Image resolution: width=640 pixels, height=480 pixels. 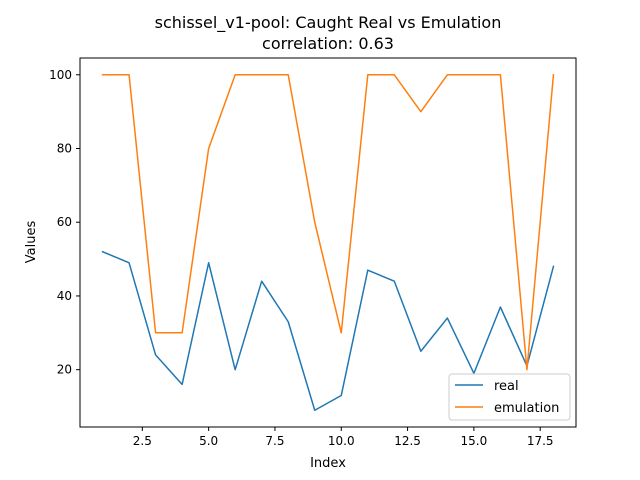 What do you see at coordinates (328, 43) in the screenshot?
I see `chart-subtitle: correlation: 0.63` at bounding box center [328, 43].